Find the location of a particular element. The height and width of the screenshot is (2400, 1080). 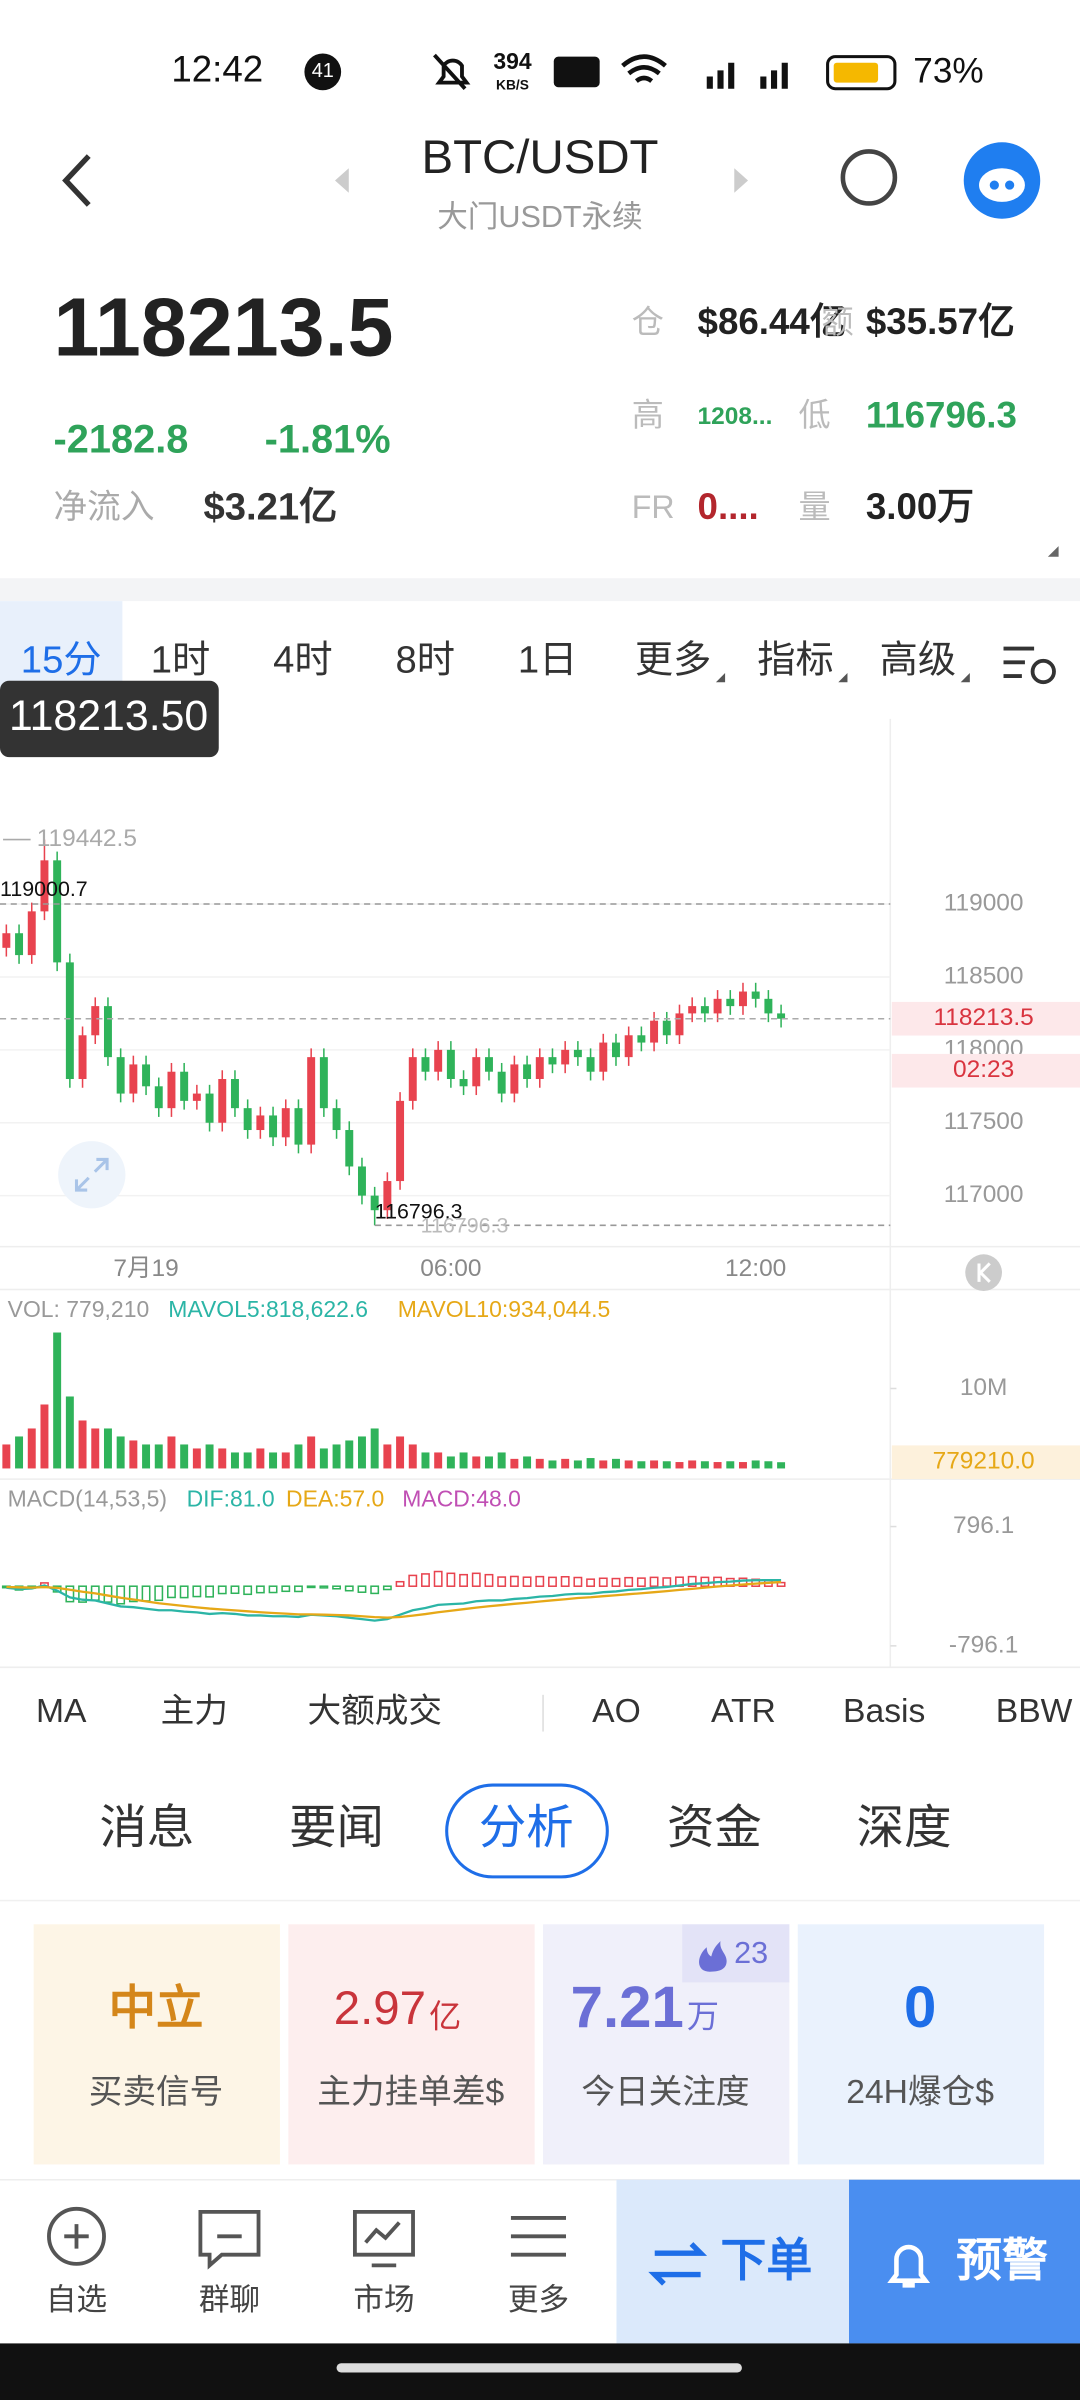

timeframe-tab: 指标 is located at coordinates (795, 659).